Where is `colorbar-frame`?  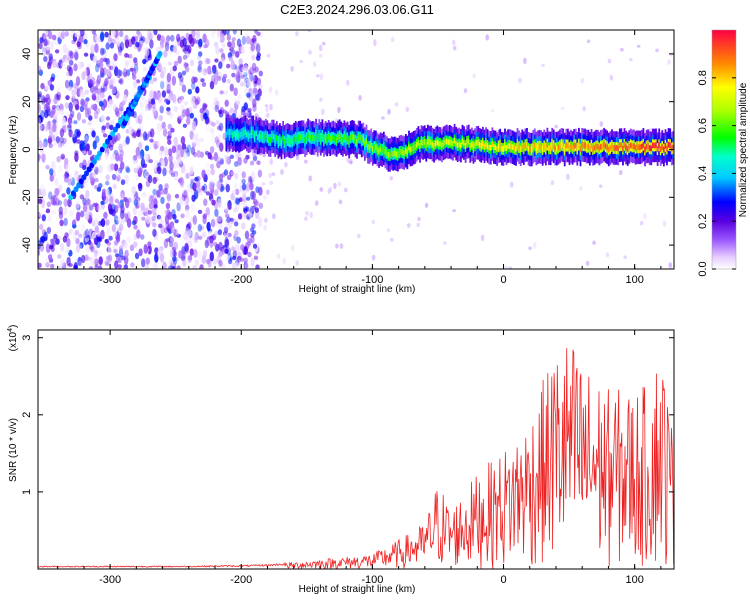
colorbar-frame is located at coordinates (724, 149).